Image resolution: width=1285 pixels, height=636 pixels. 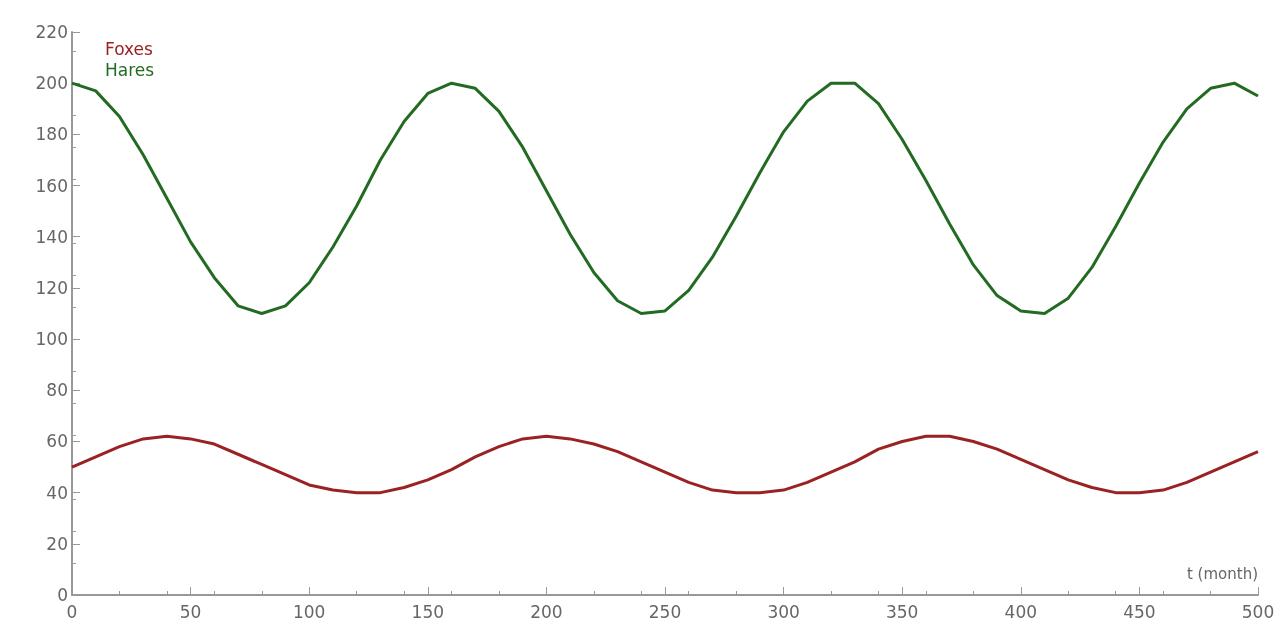 What do you see at coordinates (129, 48) in the screenshot?
I see `text: Foxes` at bounding box center [129, 48].